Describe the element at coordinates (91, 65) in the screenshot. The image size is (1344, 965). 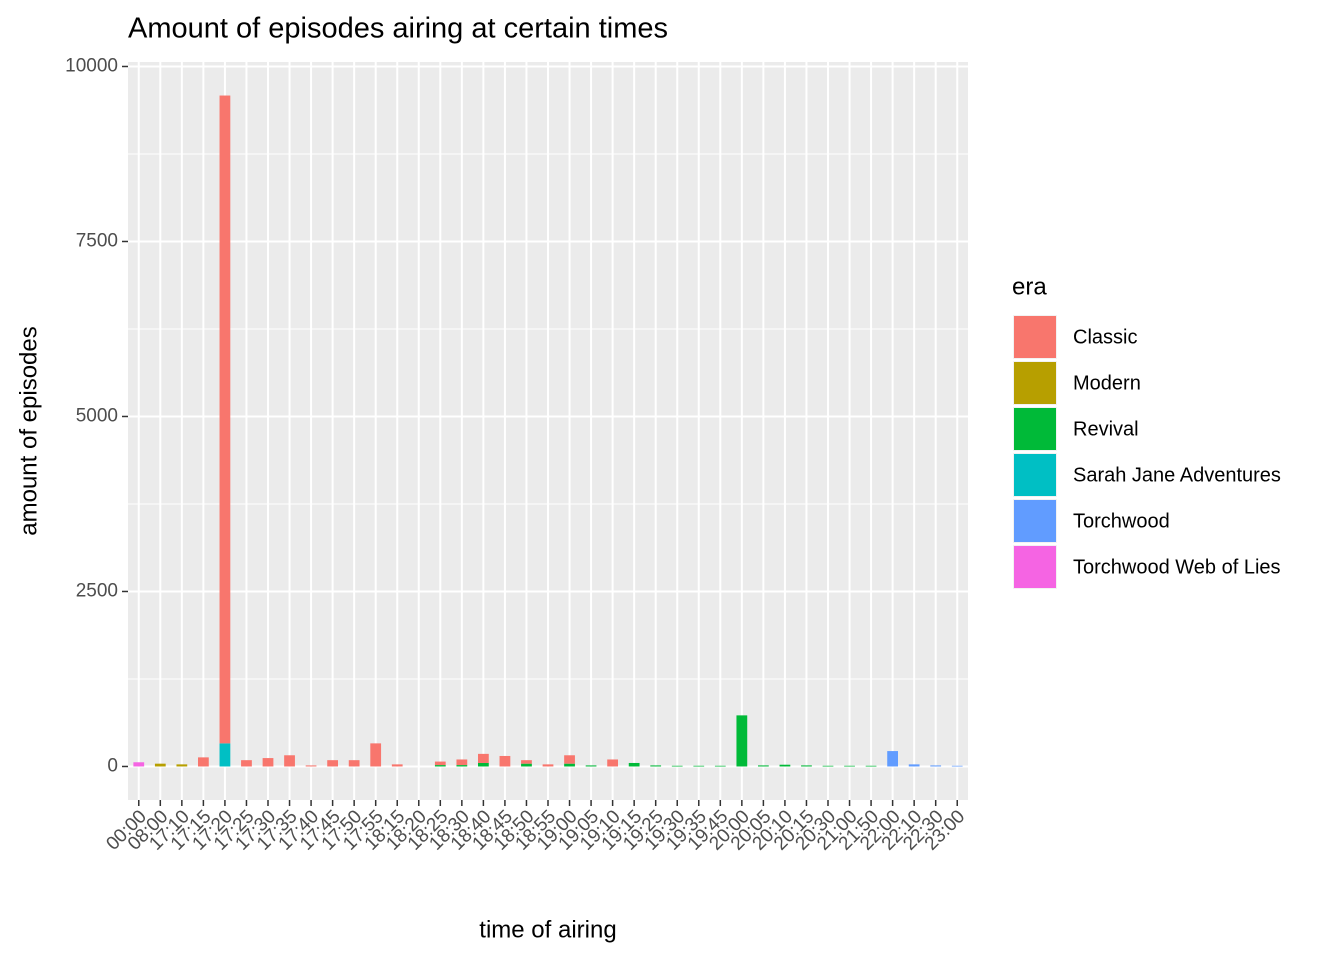
I see `y-tick-label: 10000` at that location.